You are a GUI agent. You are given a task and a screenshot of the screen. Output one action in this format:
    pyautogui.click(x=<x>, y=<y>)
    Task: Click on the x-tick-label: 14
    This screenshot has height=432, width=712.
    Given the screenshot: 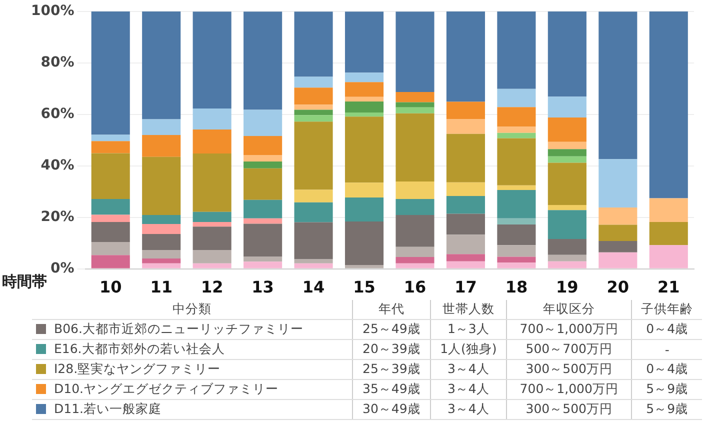 What is the action you would take?
    pyautogui.click(x=313, y=287)
    